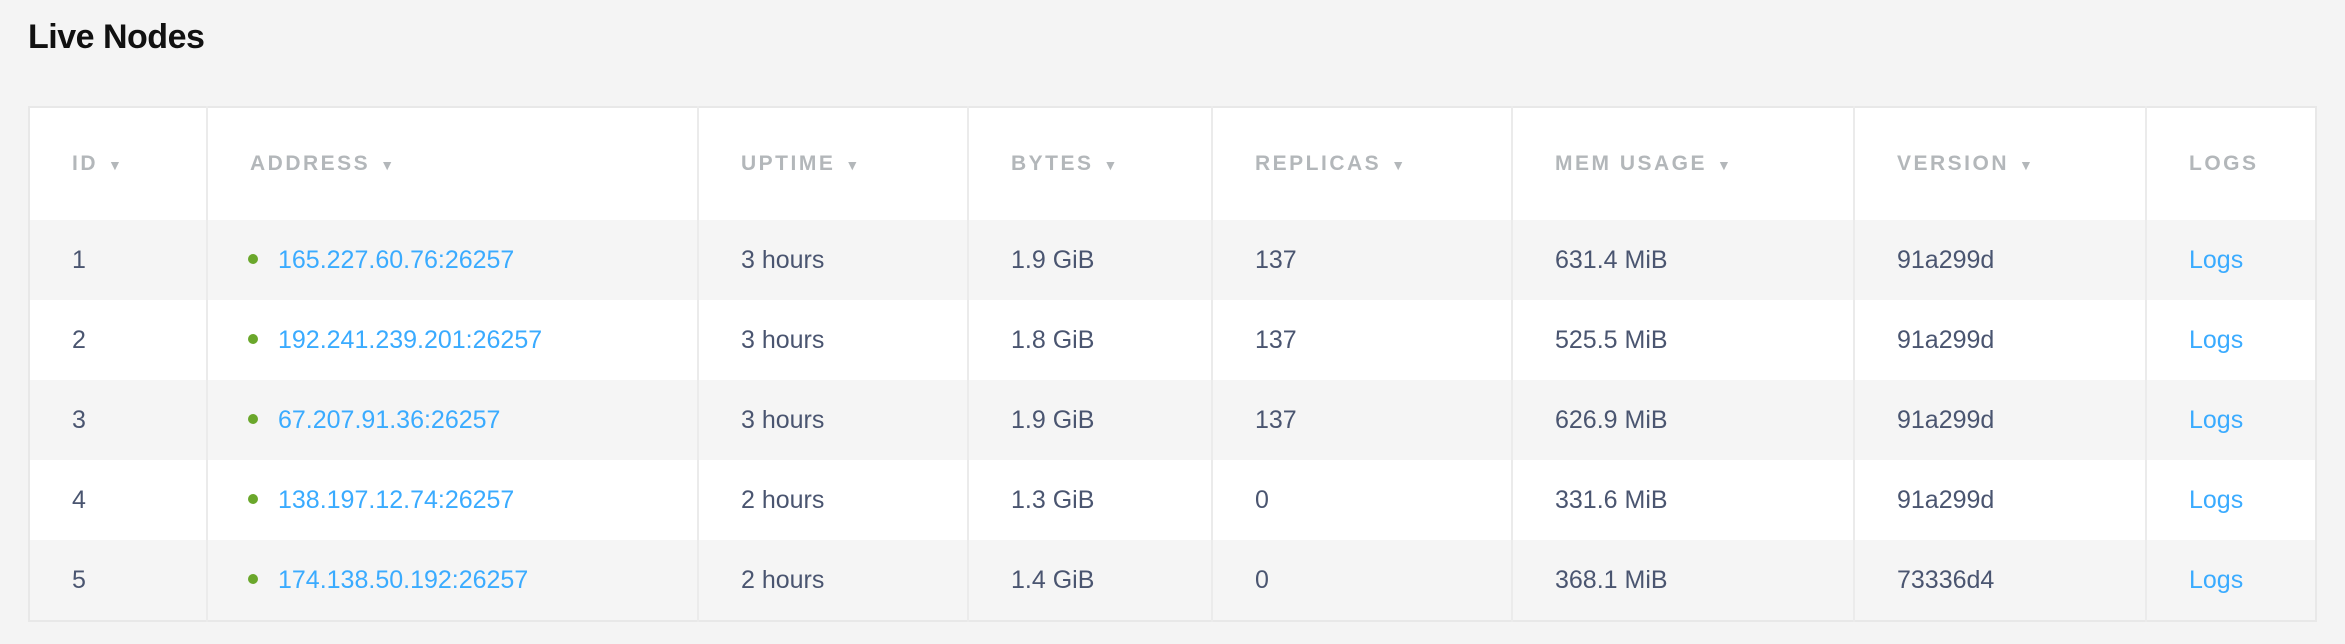 The width and height of the screenshot is (2345, 644). What do you see at coordinates (1953, 163) in the screenshot?
I see `column-header-label: VERSION` at bounding box center [1953, 163].